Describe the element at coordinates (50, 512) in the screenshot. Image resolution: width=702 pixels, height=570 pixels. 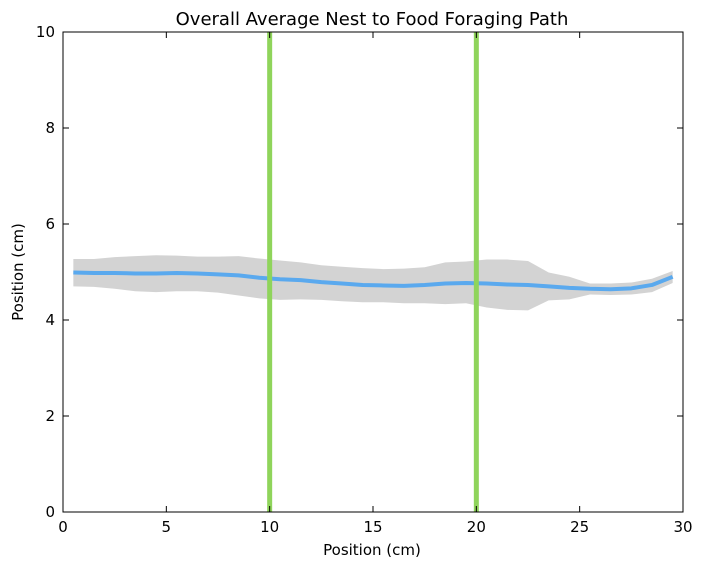
I see `y-tick-label: 0` at that location.